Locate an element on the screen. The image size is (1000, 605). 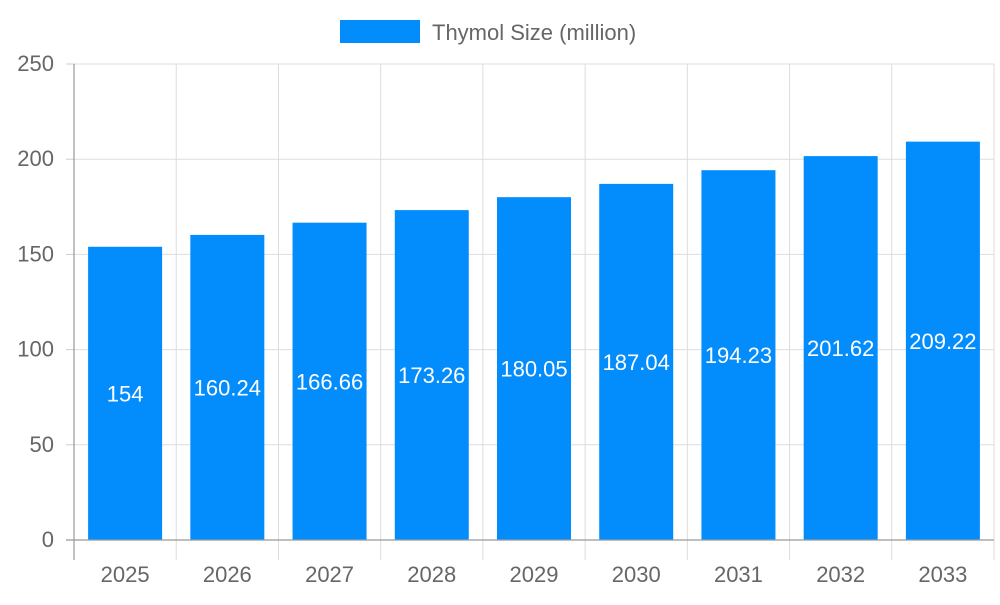
y-tick-label: 200 is located at coordinates (35, 158).